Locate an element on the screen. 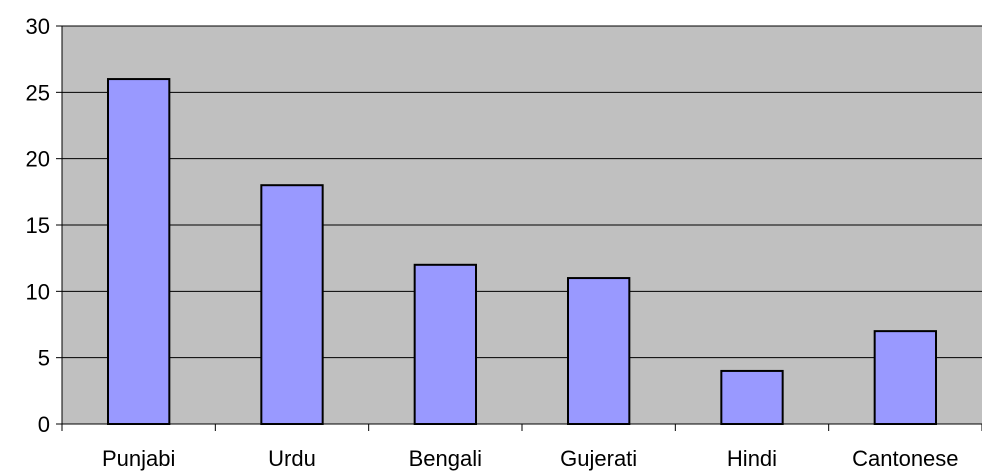  y-tick-label: 15 is located at coordinates (38, 225).